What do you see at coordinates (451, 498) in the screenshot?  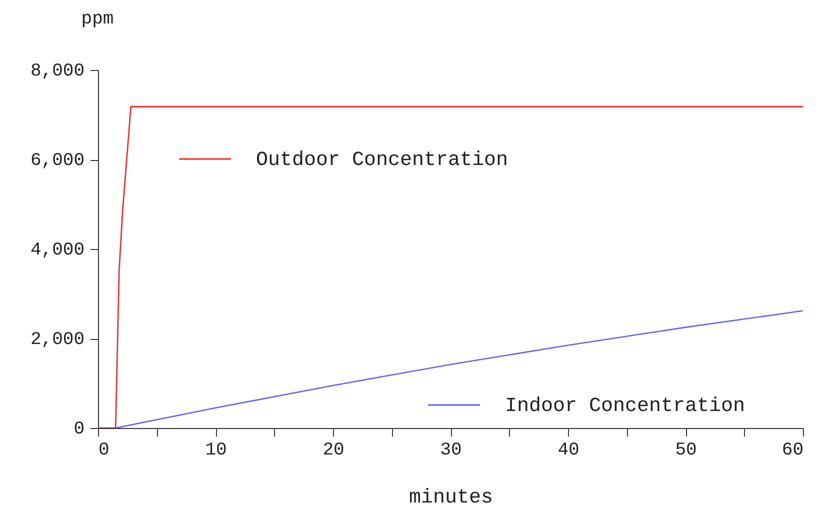 I see `x-axis-title: minutes` at bounding box center [451, 498].